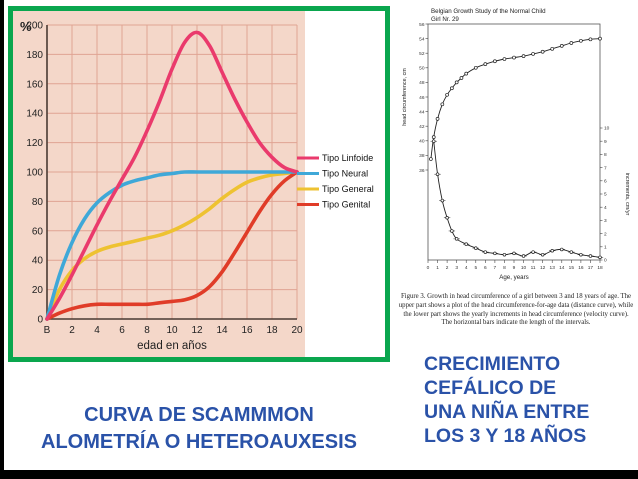 The image size is (638, 479). What do you see at coordinates (428, 268) in the screenshot?
I see `x-tick-label: 0` at bounding box center [428, 268].